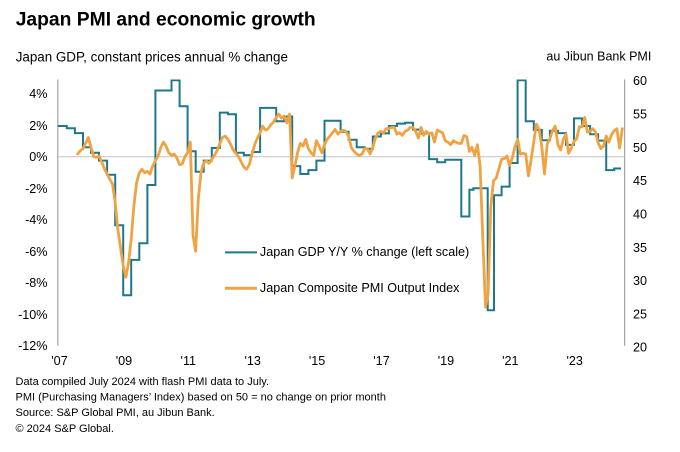 The image size is (680, 452). I want to click on svg-text: 25, so click(640, 314).